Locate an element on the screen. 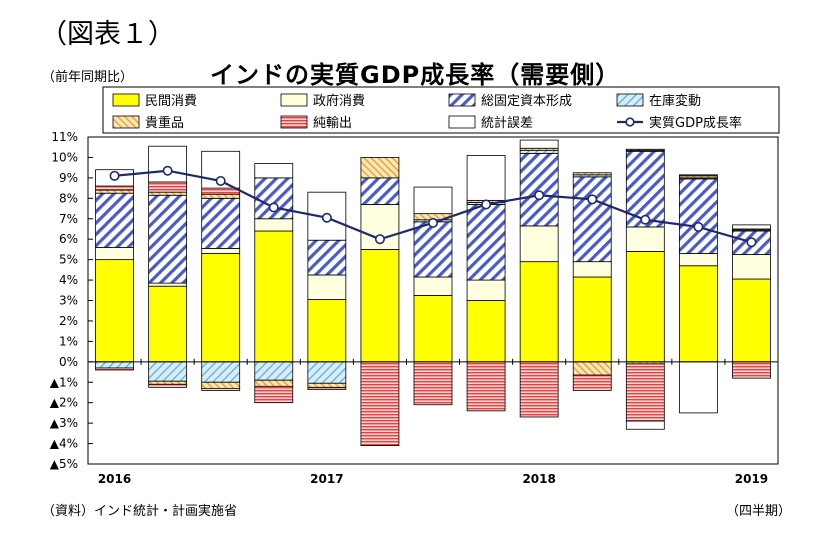  y-tick-label: 1% is located at coordinates (68, 341).